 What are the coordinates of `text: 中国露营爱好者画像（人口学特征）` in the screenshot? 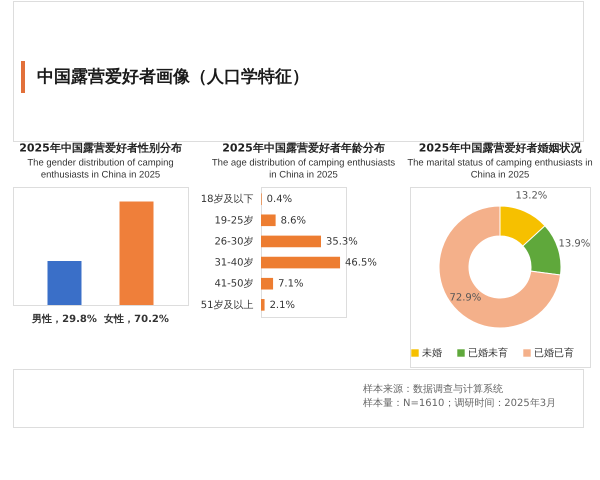 It's located at (173, 77).